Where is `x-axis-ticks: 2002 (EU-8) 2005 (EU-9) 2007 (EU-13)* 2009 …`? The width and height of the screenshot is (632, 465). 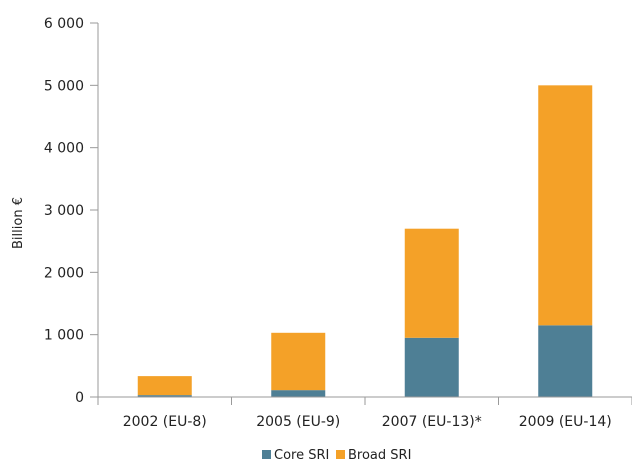
x-axis-ticks: 2002 (EU-8) 2005 (EU-9) 2007 (EU-13)* 2009 … is located at coordinates (364, 413).